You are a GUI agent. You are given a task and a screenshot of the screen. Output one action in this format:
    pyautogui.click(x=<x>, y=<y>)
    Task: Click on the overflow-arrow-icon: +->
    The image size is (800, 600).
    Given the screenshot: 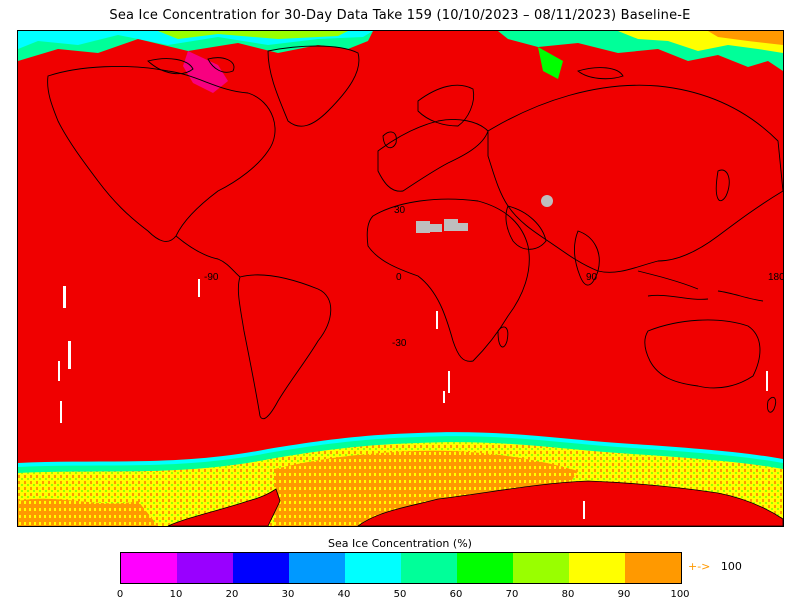 What is the action you would take?
    pyautogui.click(x=699, y=566)
    